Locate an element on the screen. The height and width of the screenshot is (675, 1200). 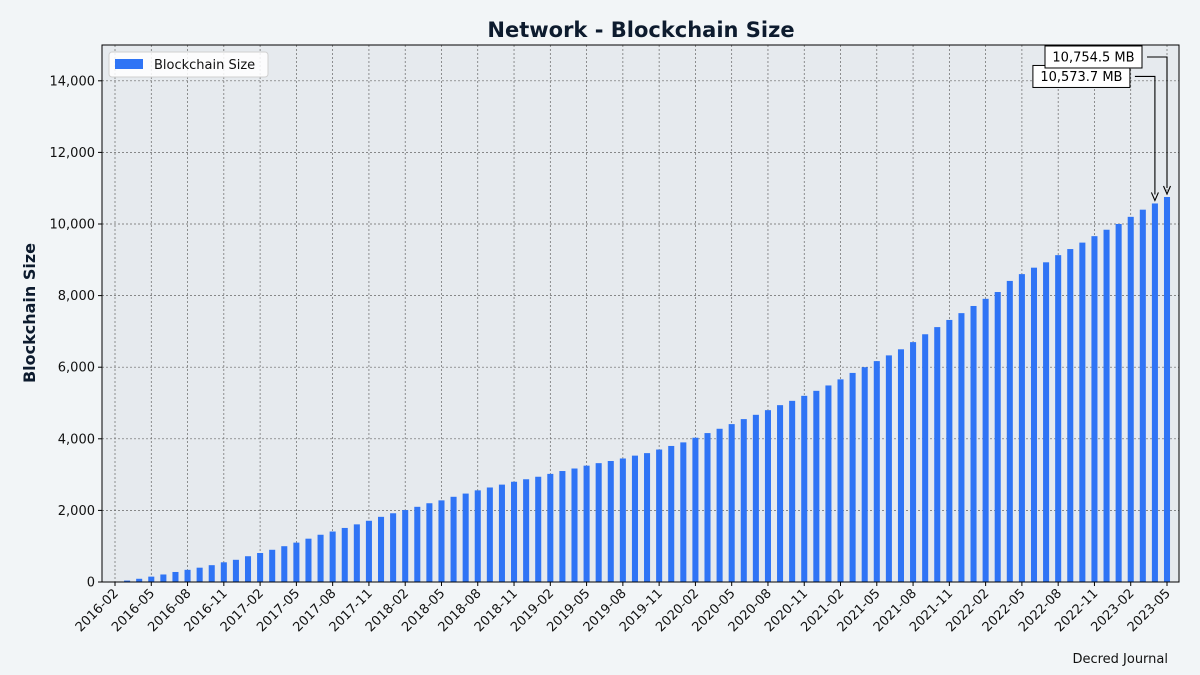
y-tick-label: 12,000 is located at coordinates (73, 153).